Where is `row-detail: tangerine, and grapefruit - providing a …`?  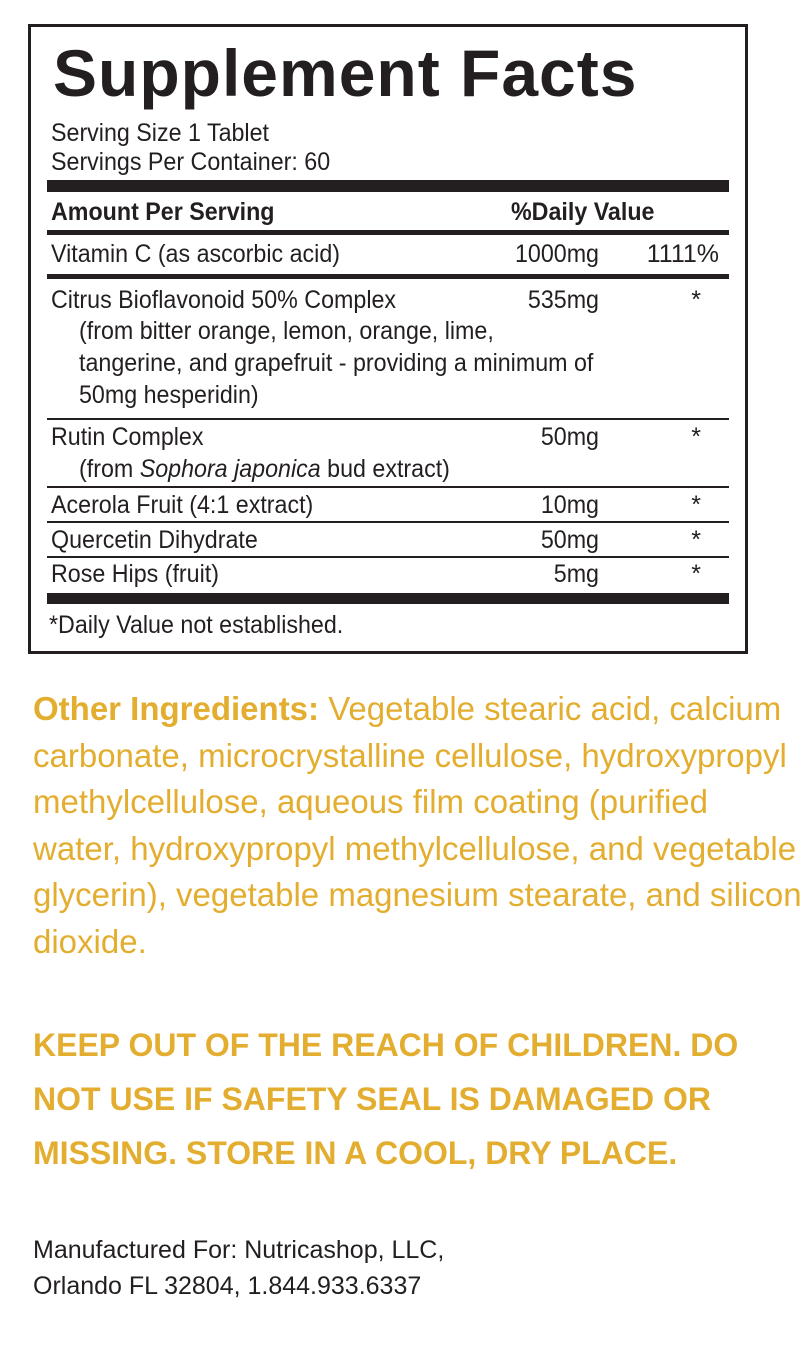 row-detail: tangerine, and grapefruit - providing a … is located at coordinates (336, 363).